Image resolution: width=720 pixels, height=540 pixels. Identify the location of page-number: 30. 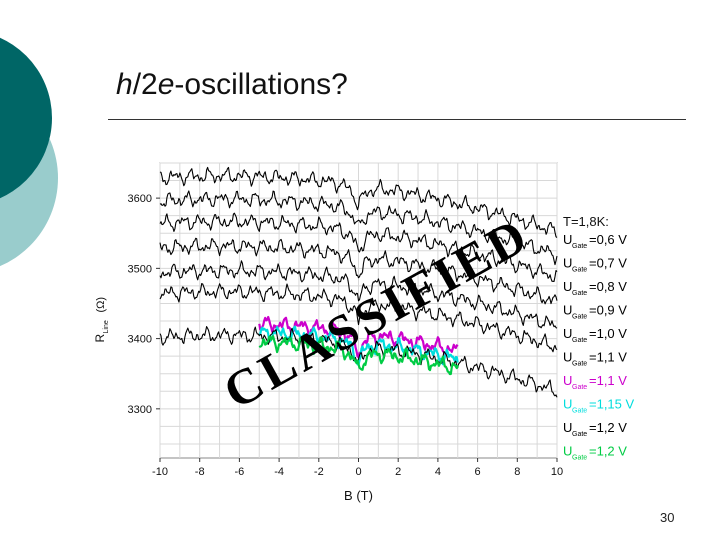
(667, 517).